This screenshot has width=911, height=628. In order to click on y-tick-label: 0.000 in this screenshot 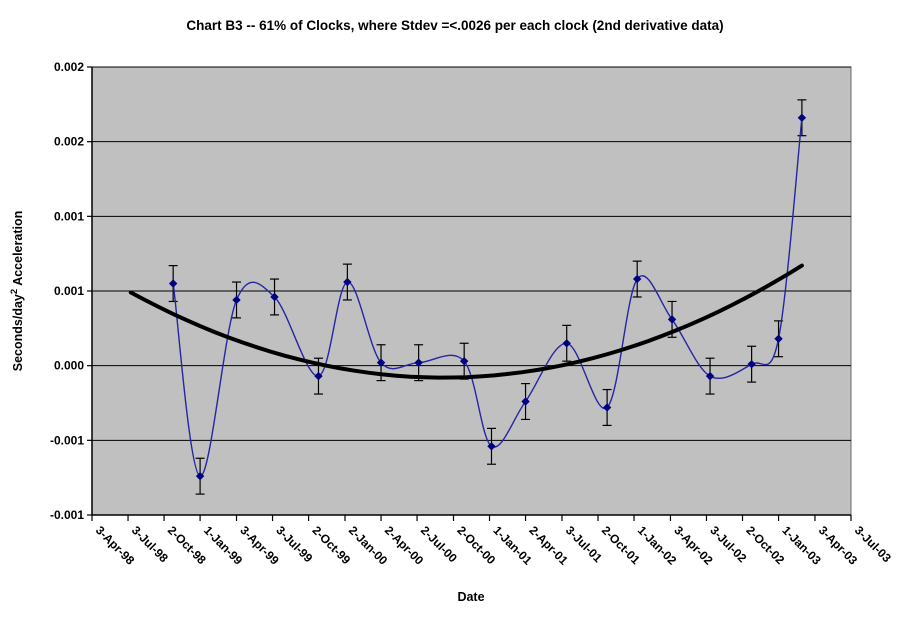, I will do `click(69, 366)`.